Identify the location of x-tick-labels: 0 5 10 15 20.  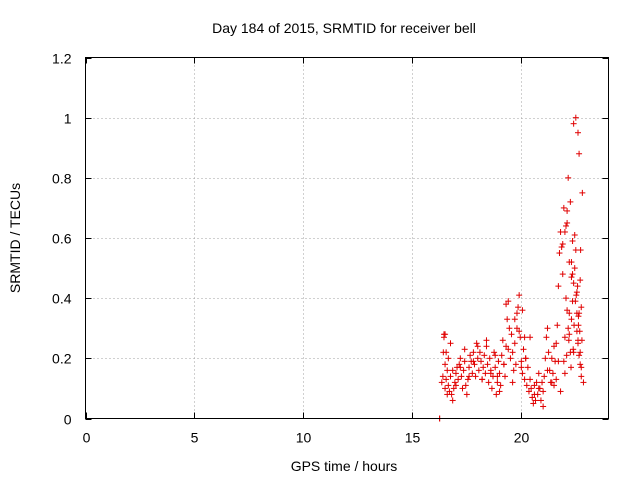
(306, 438).